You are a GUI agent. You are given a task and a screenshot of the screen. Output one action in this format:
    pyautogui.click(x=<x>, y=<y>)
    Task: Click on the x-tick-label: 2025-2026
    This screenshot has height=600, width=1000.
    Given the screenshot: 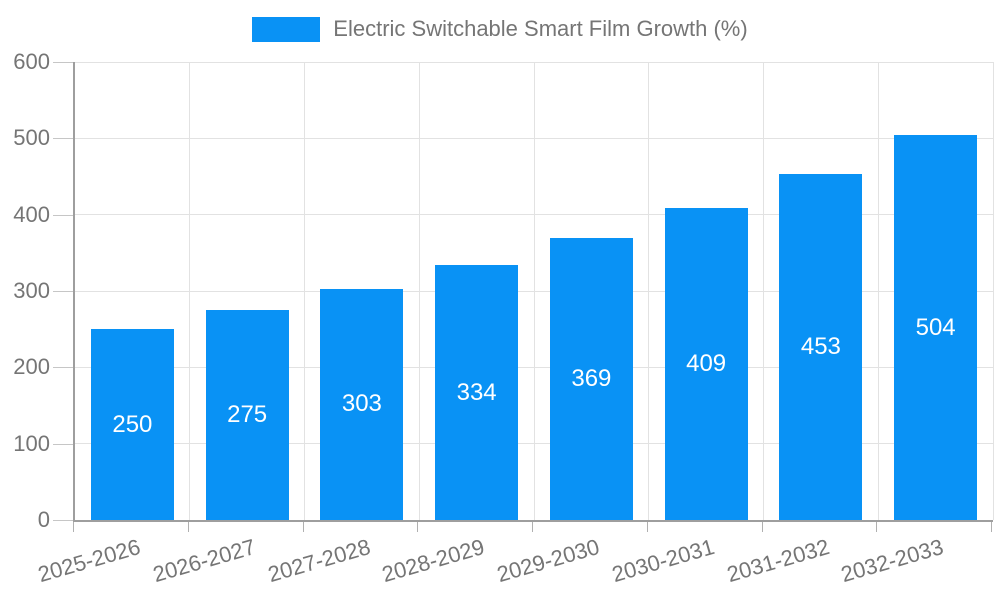 What is the action you would take?
    pyautogui.click(x=89, y=561)
    